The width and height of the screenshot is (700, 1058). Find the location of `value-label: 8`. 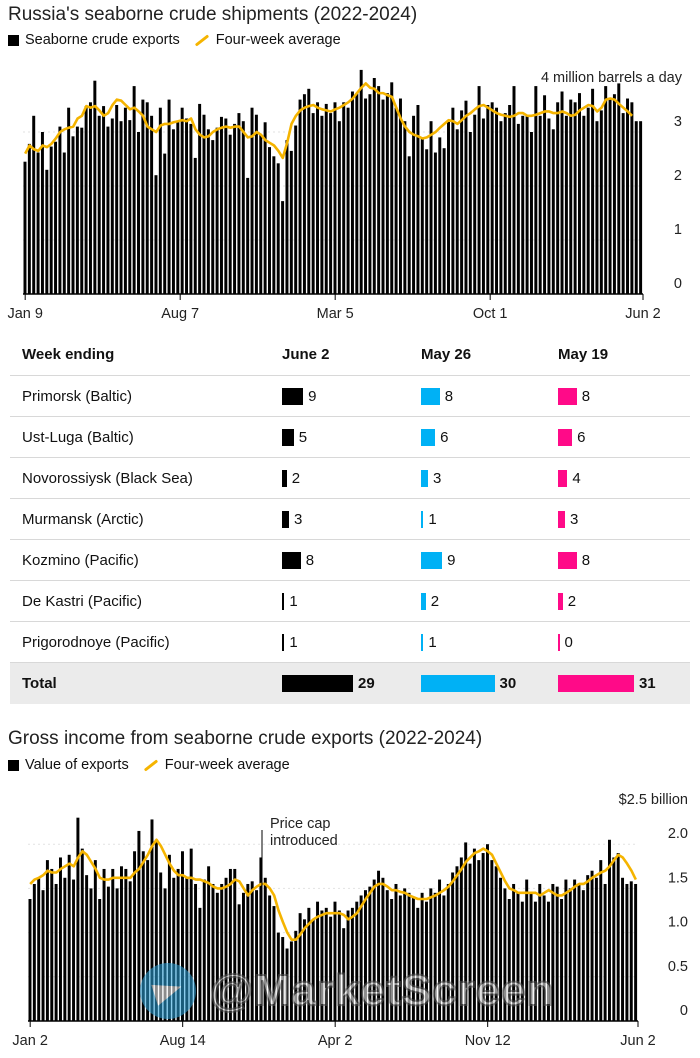

value-label: 8 is located at coordinates (449, 396).